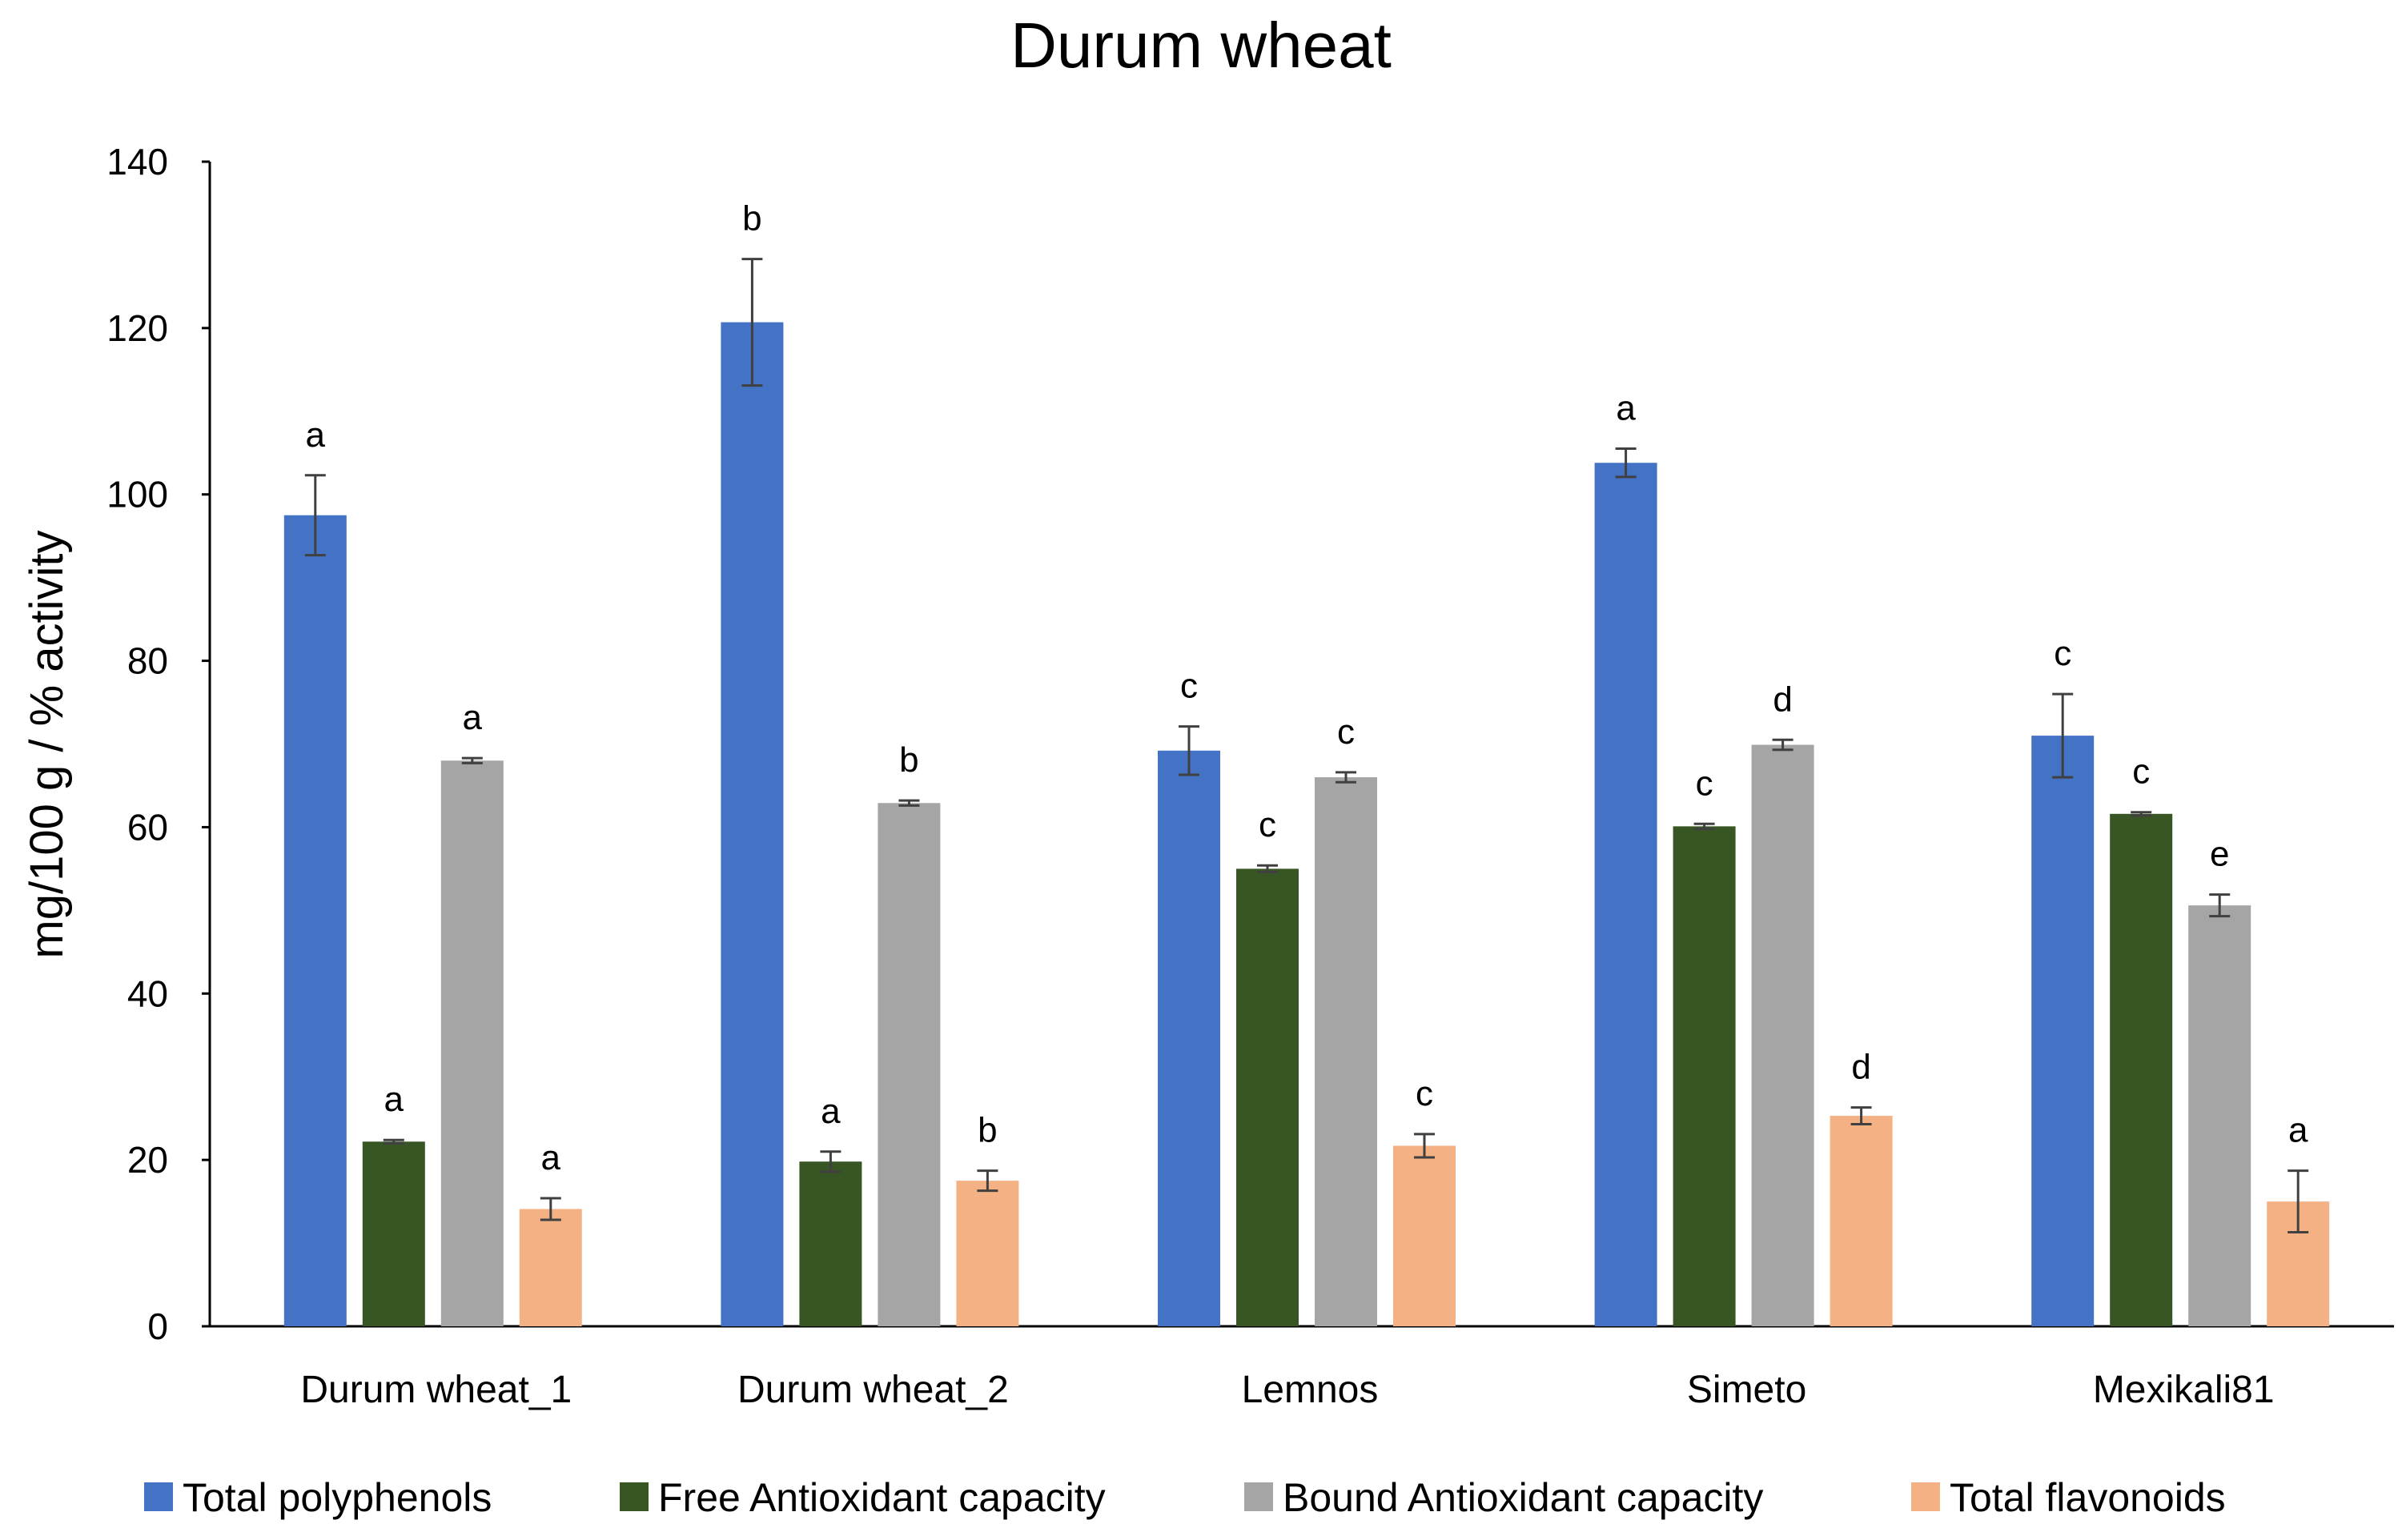  Describe the element at coordinates (147, 1160) in the screenshot. I see `y-tick-label: 20` at that location.